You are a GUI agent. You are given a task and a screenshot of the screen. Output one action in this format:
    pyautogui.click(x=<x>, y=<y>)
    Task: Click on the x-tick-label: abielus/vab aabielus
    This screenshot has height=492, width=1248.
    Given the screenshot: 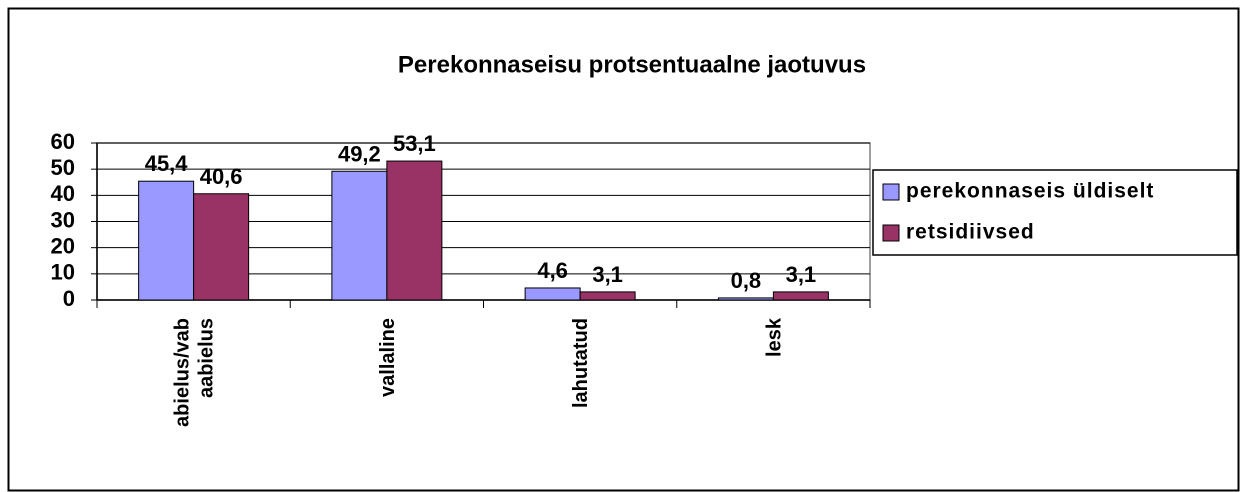 What is the action you would take?
    pyautogui.click(x=195, y=372)
    